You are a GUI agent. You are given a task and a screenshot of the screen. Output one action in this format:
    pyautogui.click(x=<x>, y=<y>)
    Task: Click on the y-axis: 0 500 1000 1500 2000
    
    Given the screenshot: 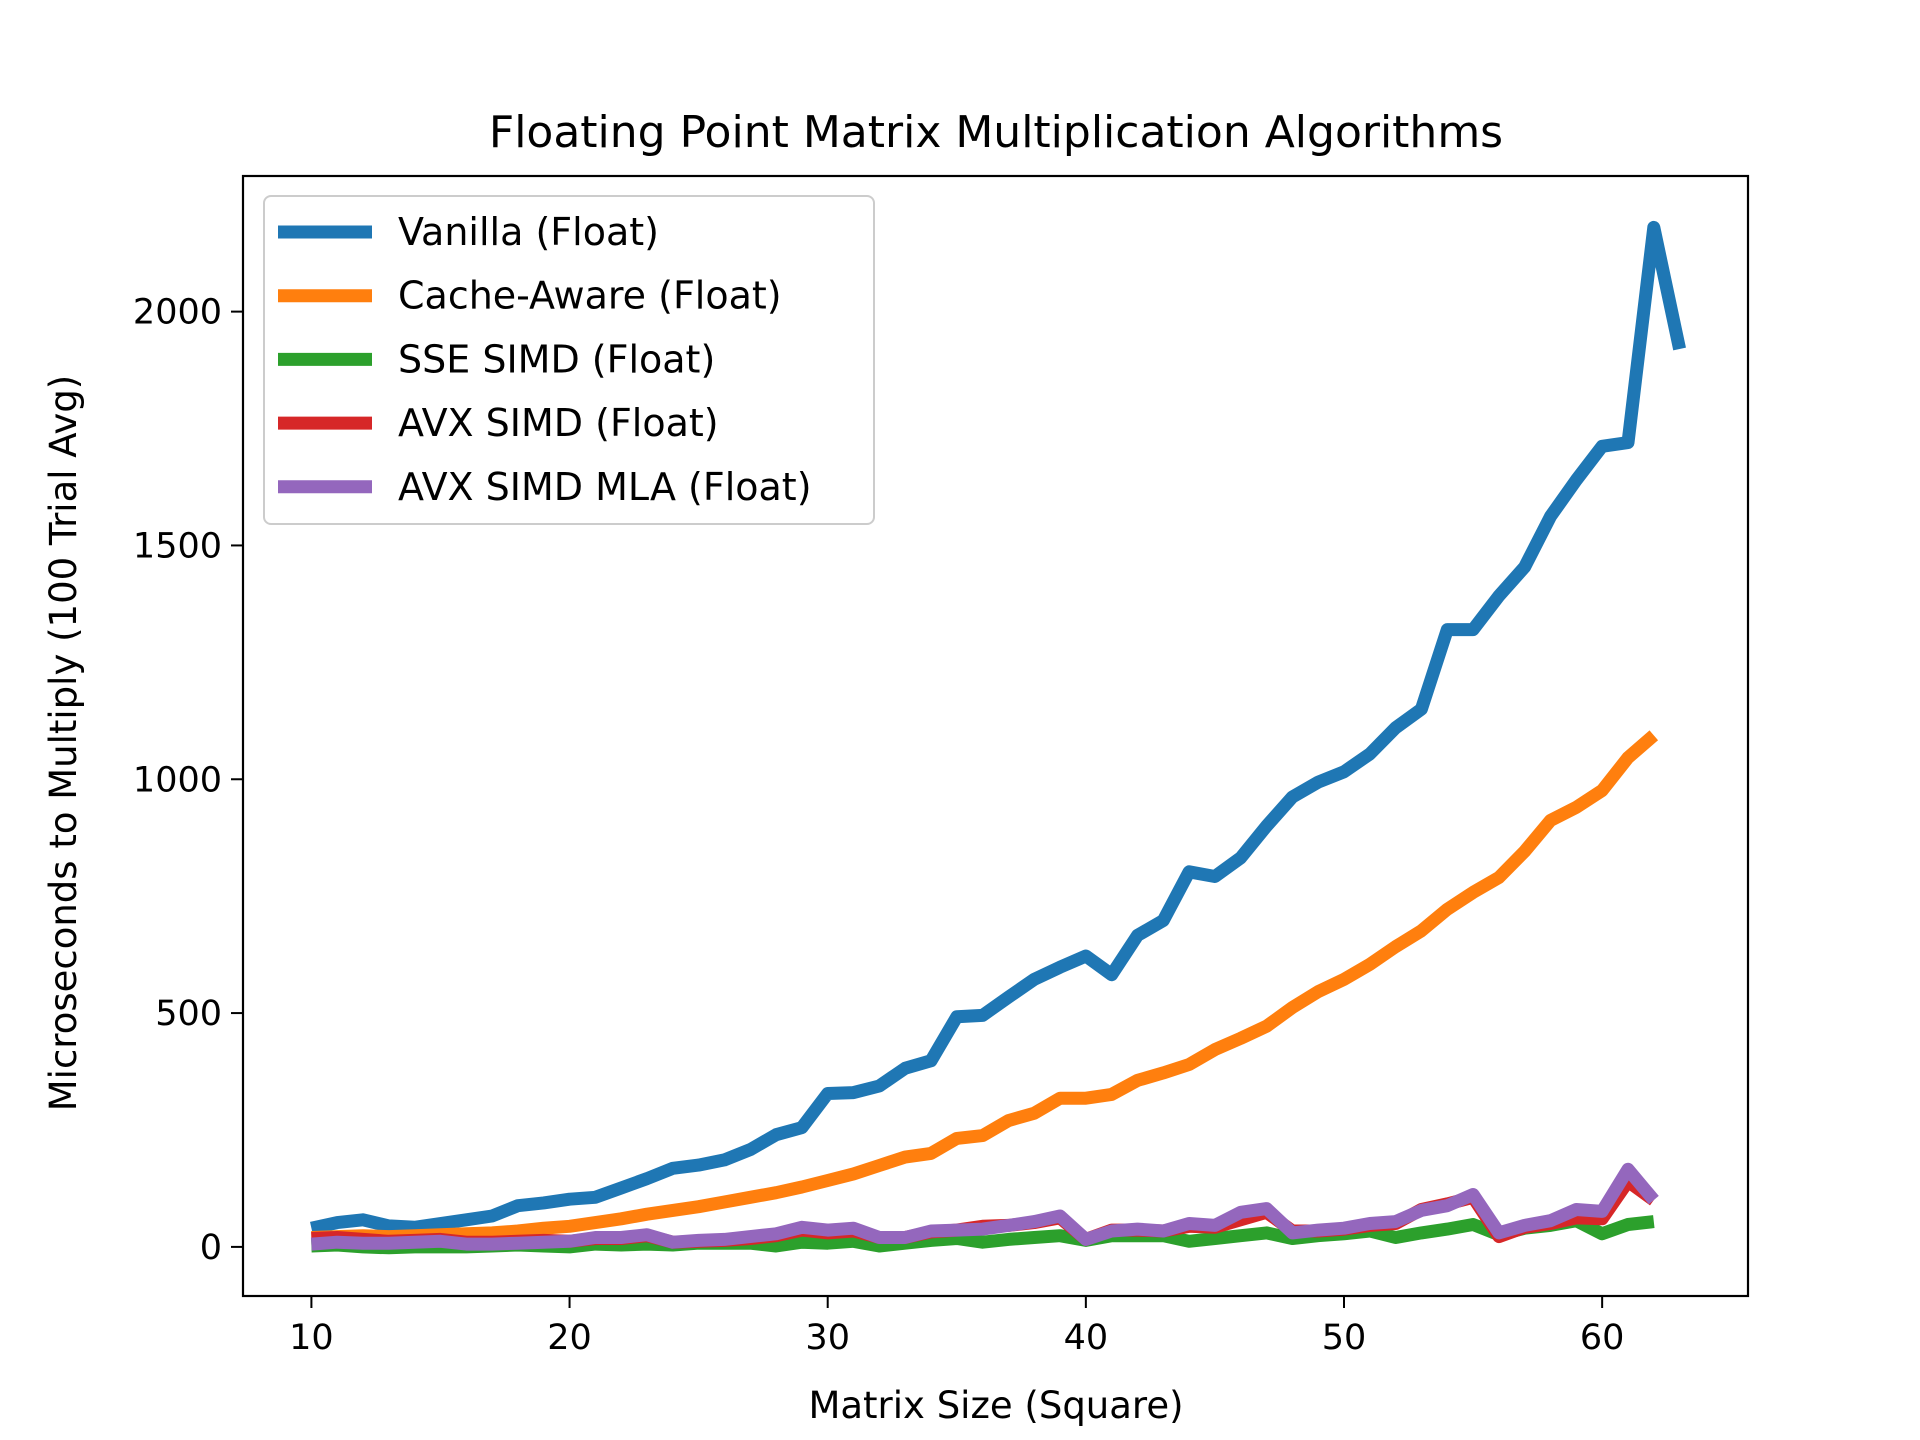 What is the action you would take?
    pyautogui.click(x=188, y=780)
    